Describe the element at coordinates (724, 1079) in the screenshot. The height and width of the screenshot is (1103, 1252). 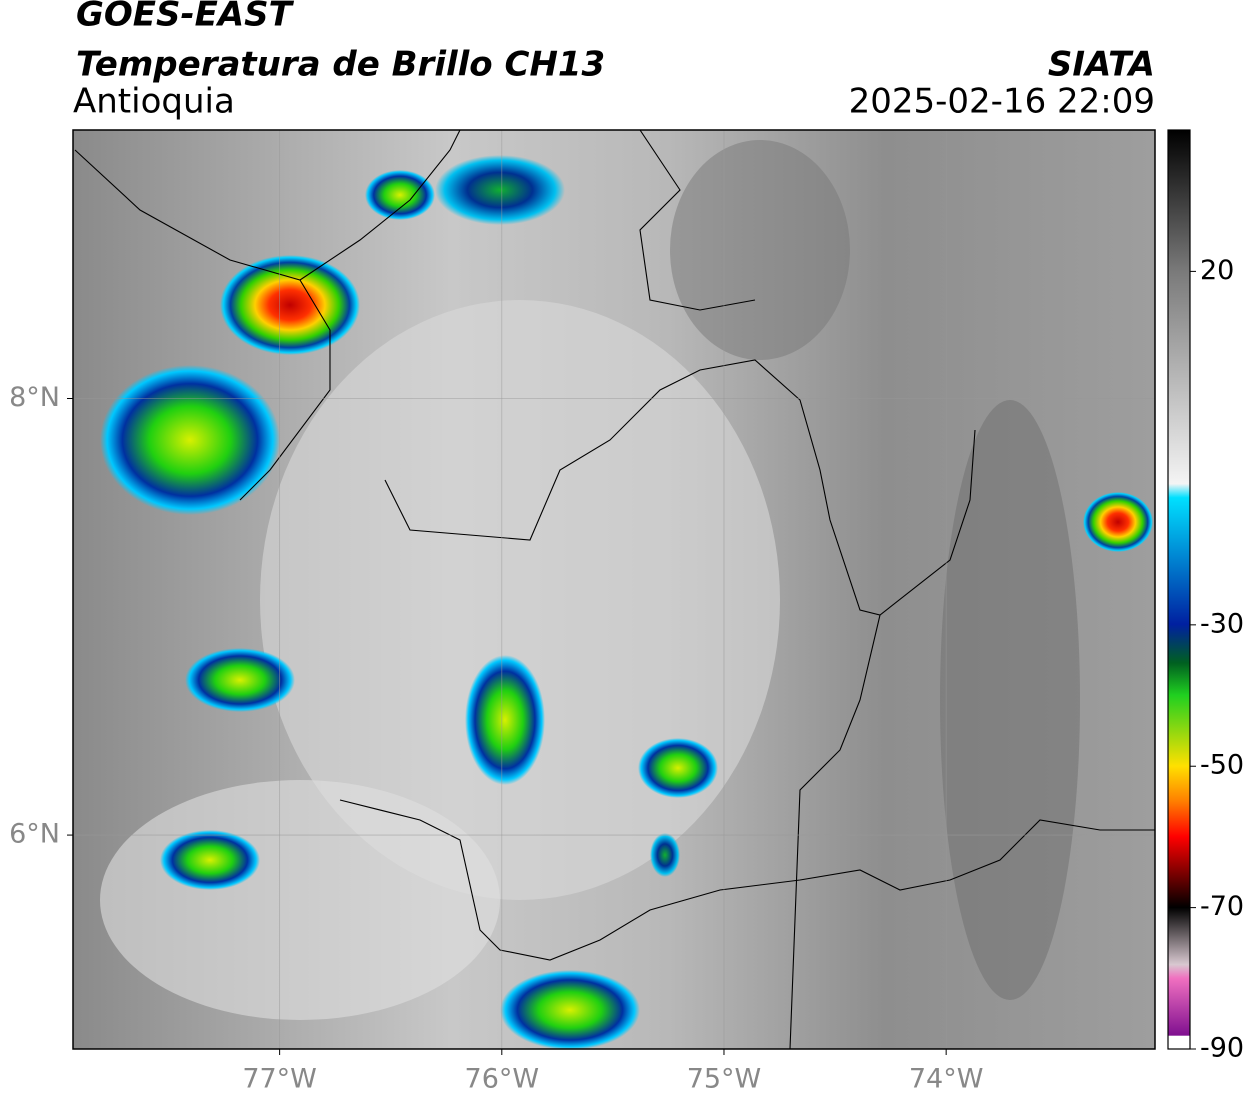
I see `x-tick-label: 75°W` at that location.